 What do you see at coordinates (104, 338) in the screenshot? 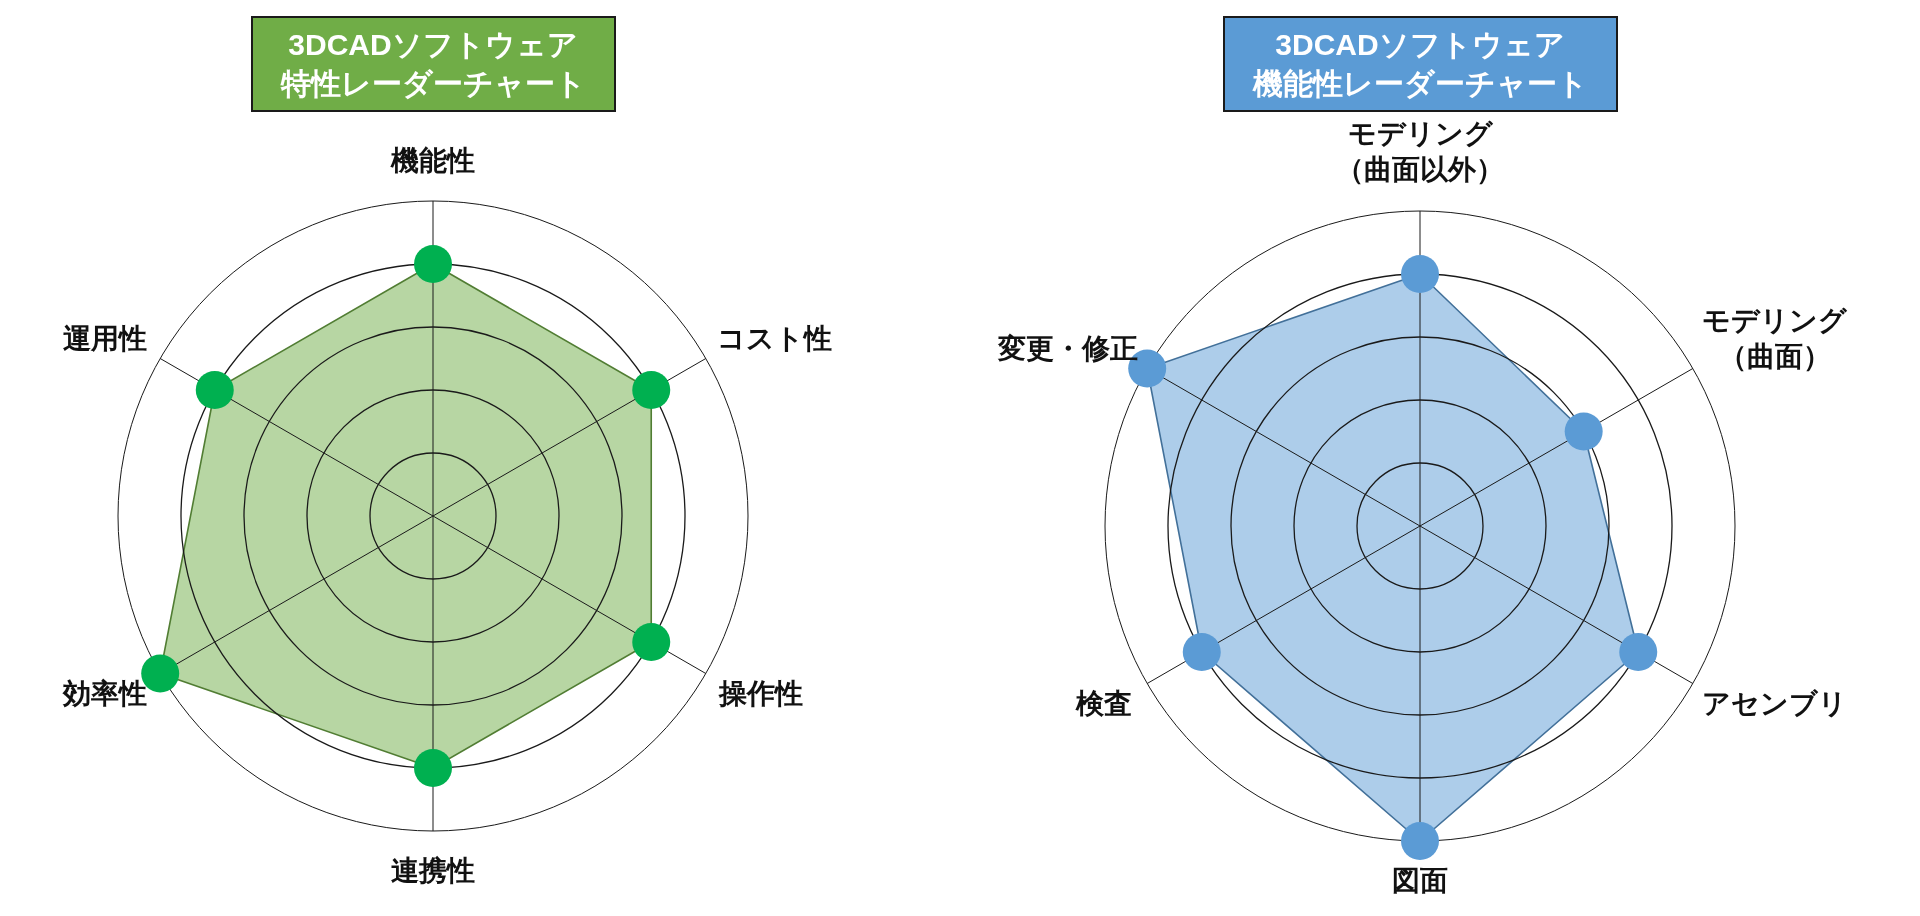
I see `spoke-label: 運用性` at bounding box center [104, 338].